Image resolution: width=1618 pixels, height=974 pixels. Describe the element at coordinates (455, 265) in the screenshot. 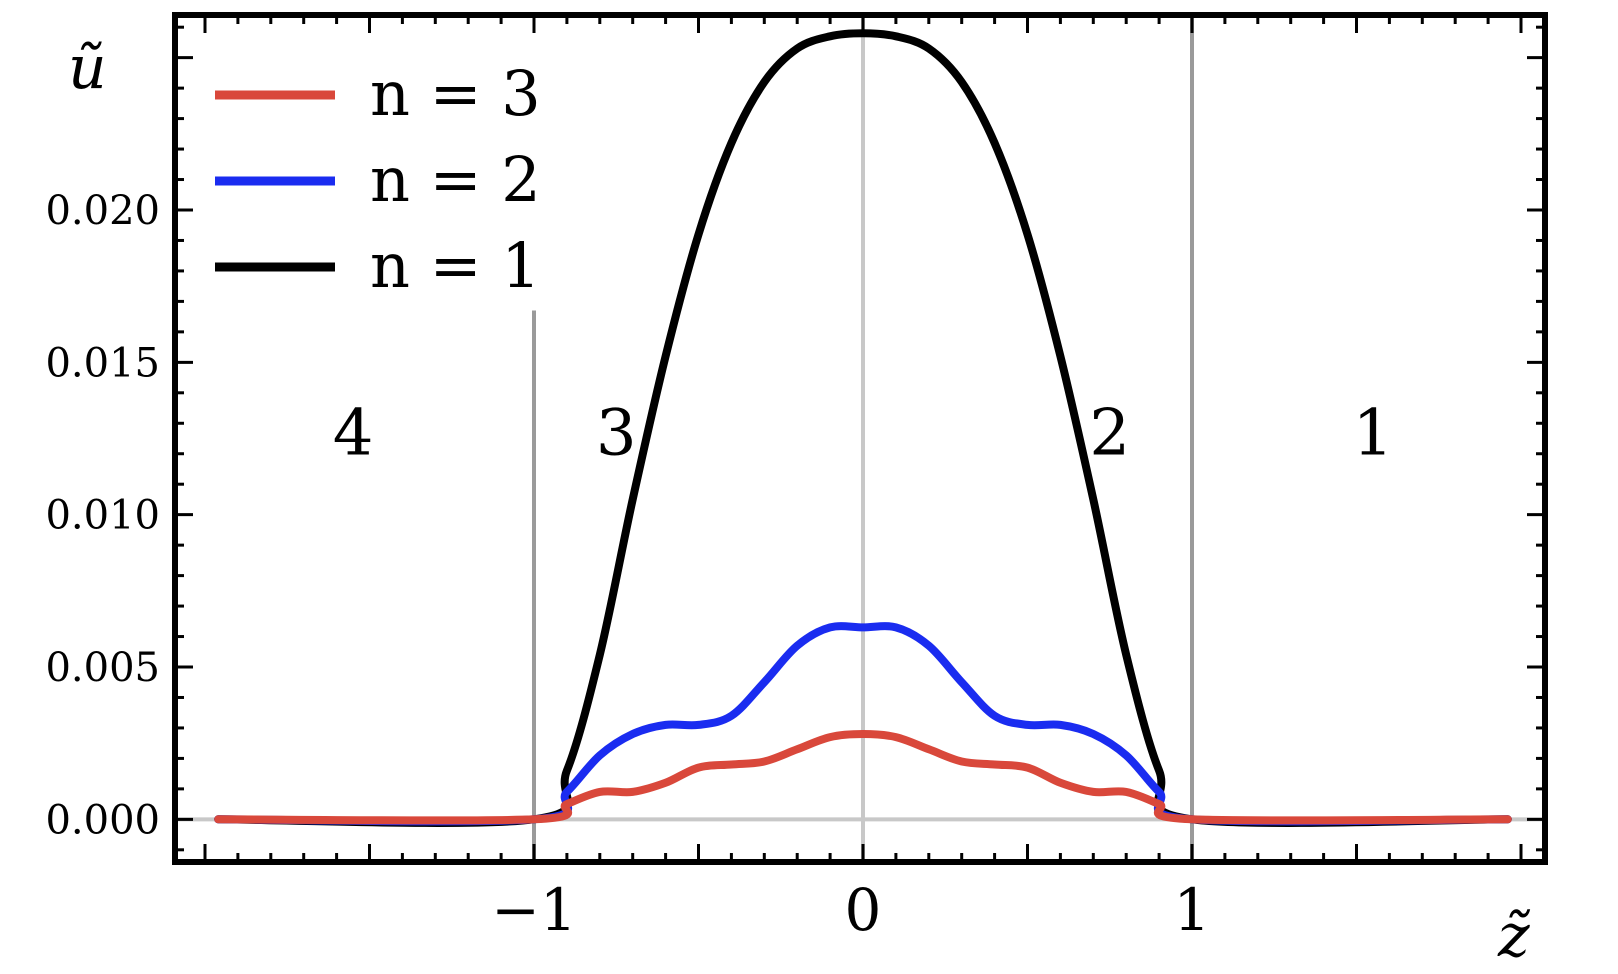

I see `legend-label: n = 1` at that location.